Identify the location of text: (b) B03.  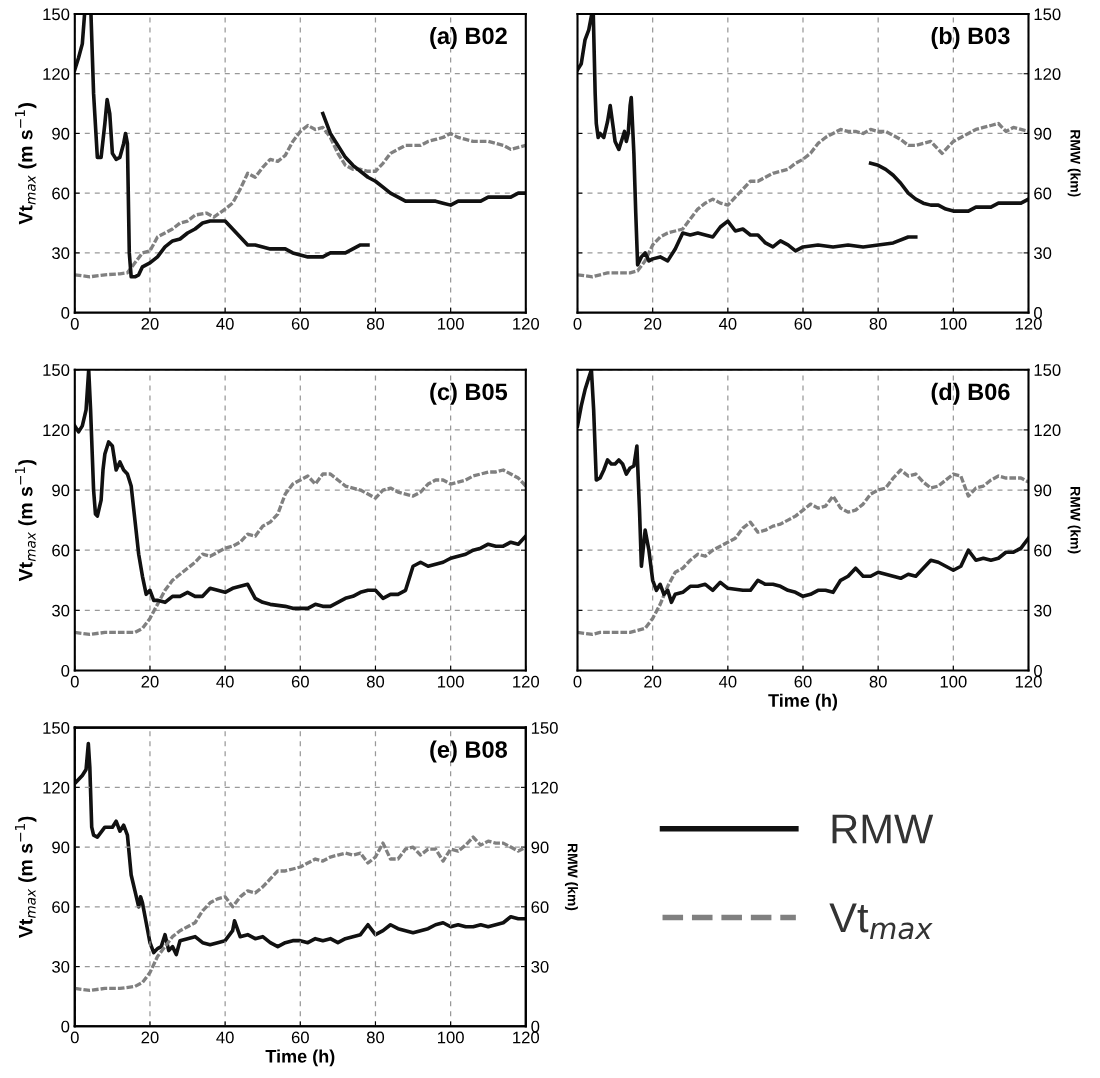
(970, 37).